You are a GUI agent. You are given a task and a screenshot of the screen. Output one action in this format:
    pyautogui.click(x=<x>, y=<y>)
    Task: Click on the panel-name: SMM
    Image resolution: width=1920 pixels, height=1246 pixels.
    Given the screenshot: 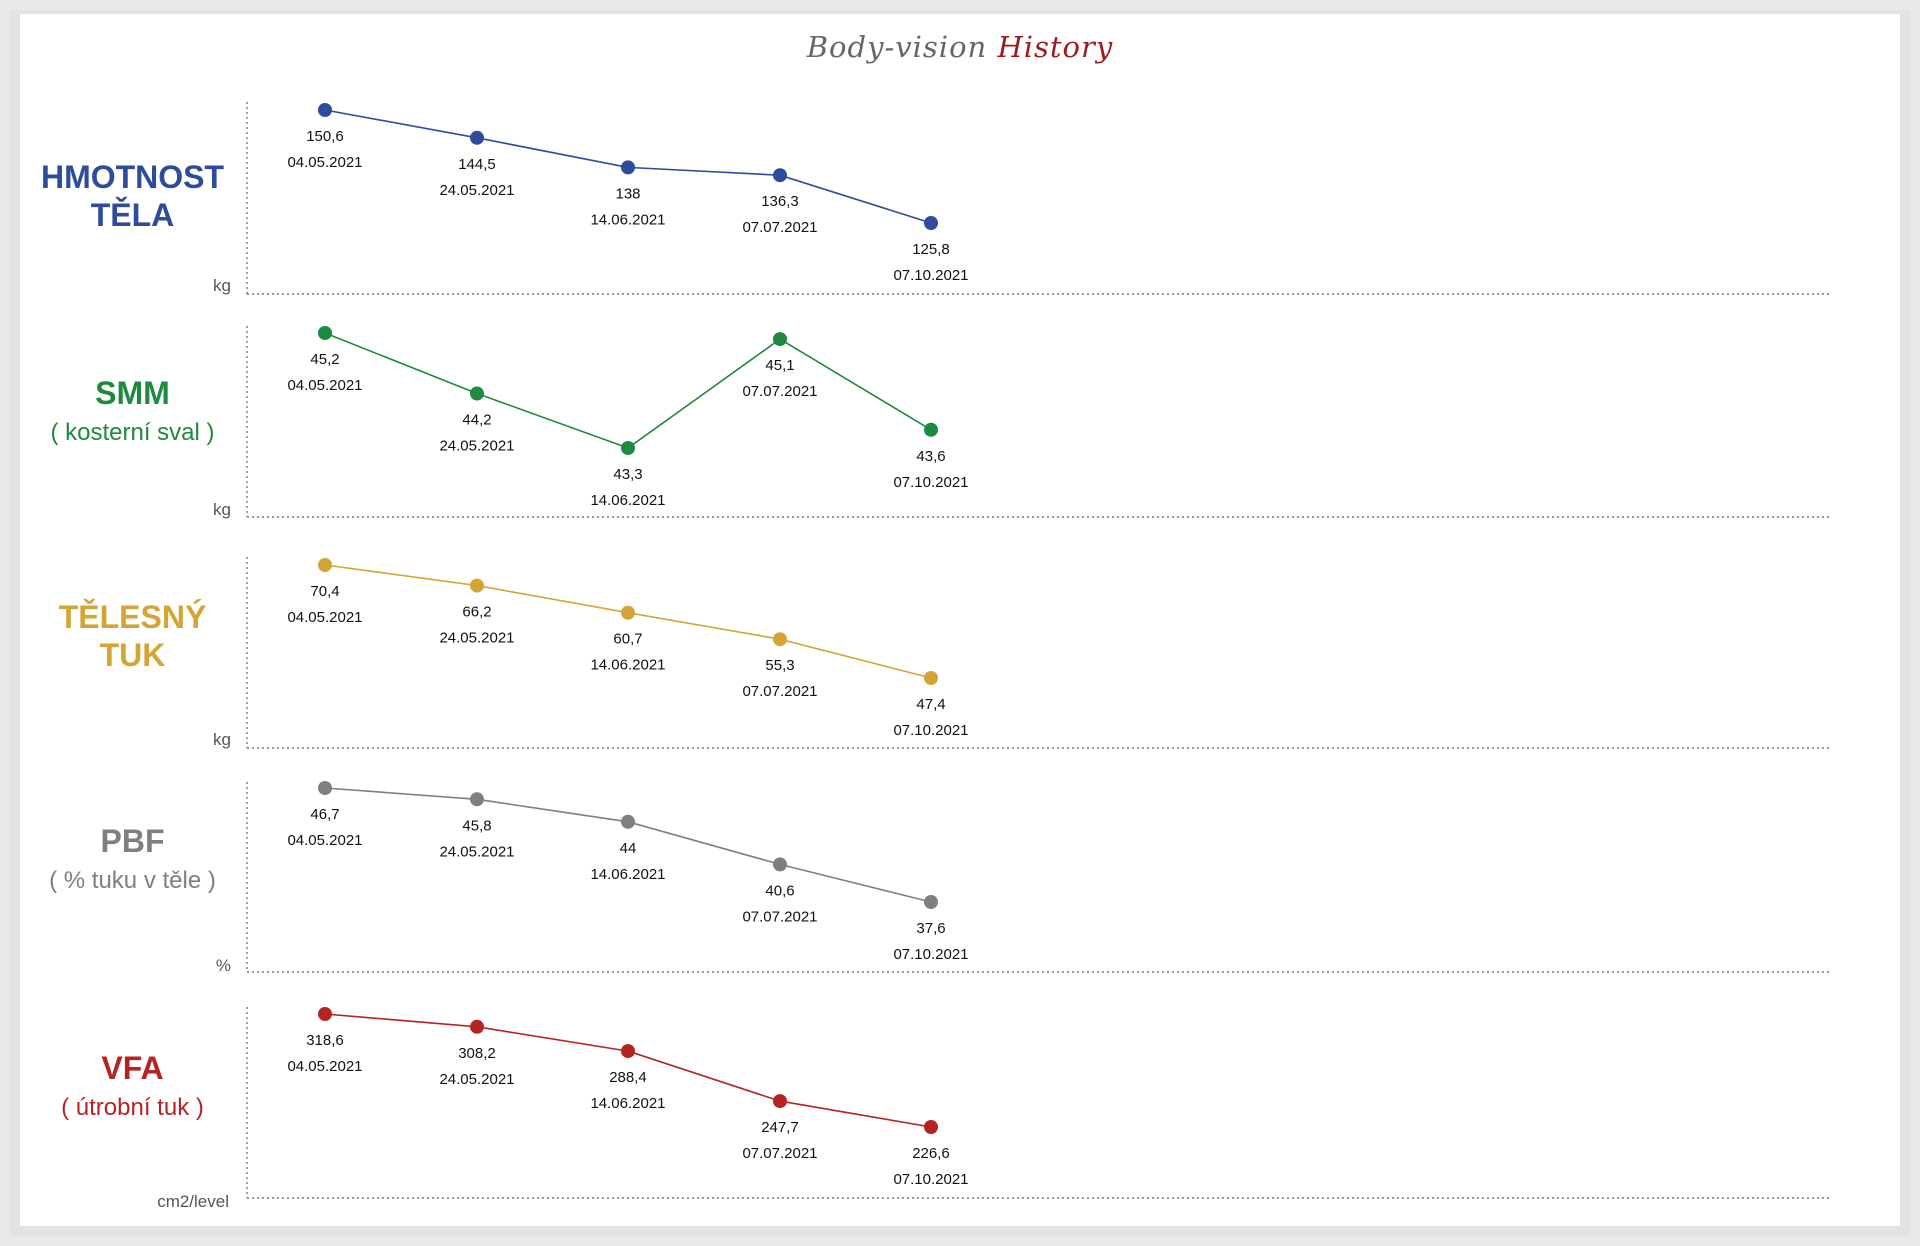 What is the action you would take?
    pyautogui.click(x=132, y=393)
    